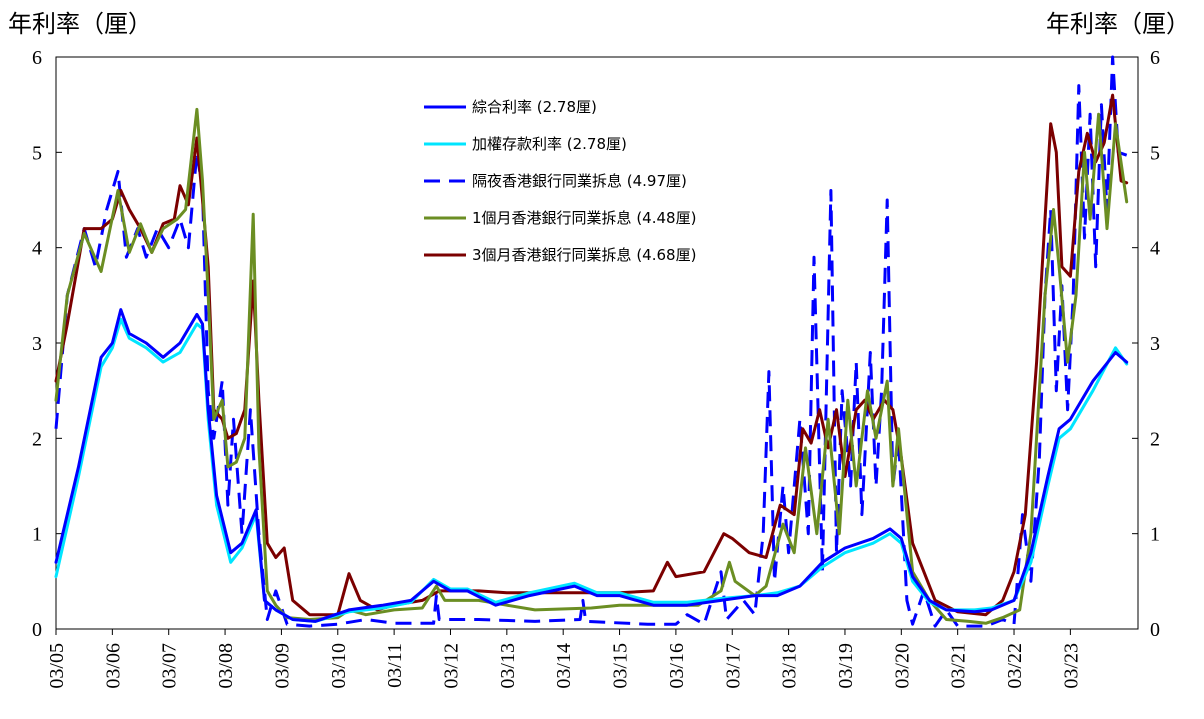 The width and height of the screenshot is (1204, 719). I want to click on y-tick-label-left: 2, so click(37, 439).